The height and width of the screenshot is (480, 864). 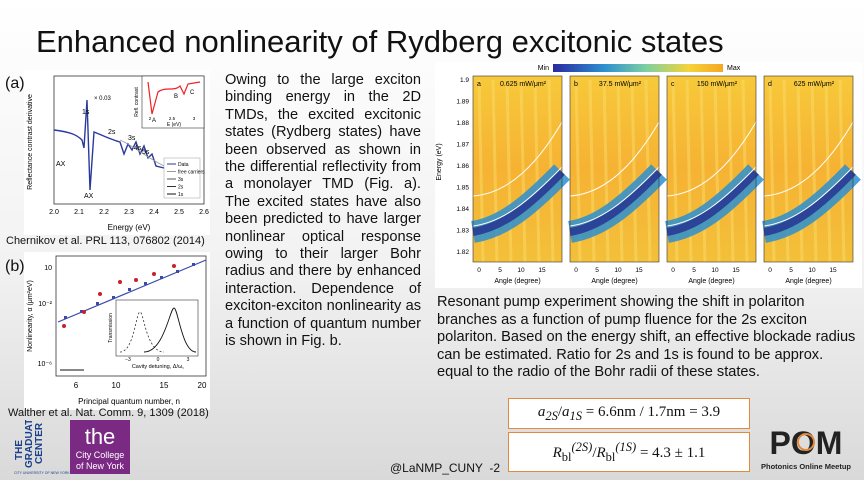 I want to click on inset-x-tick: 0, so click(x=158, y=360).